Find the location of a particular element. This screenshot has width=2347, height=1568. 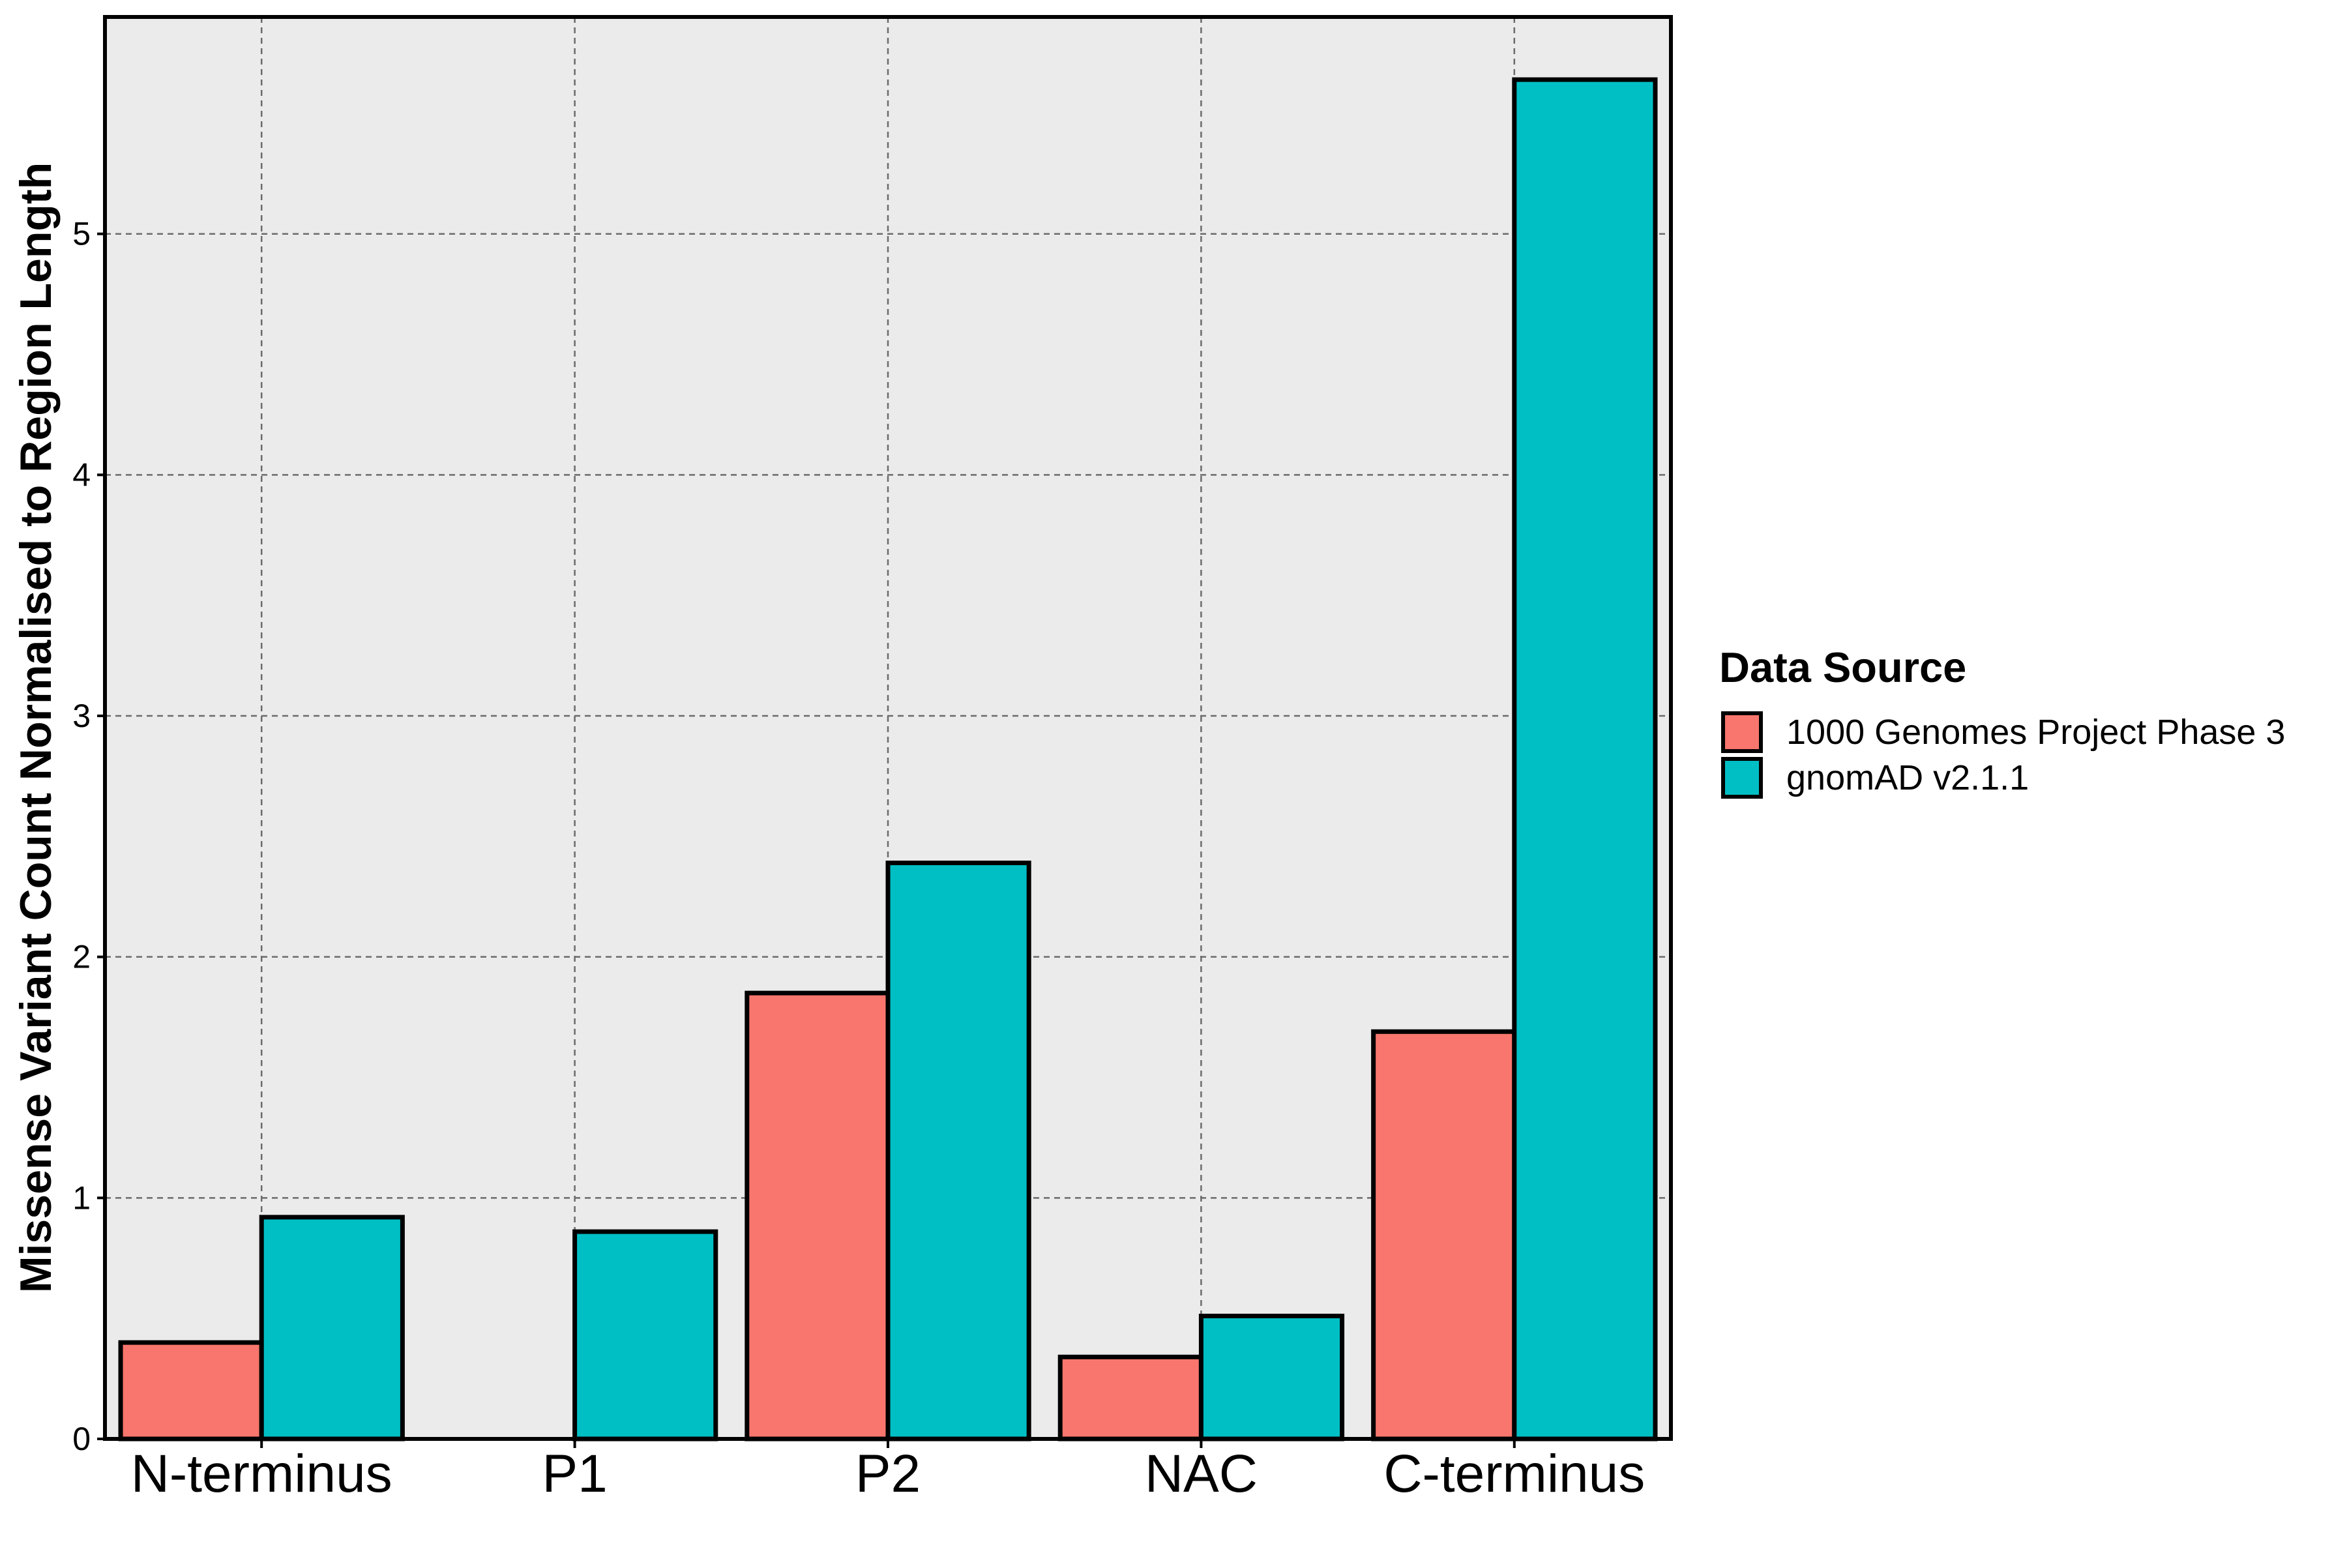

x-axis: N-terminus P1 P2 NAC C-terminus is located at coordinates (888, 1471).